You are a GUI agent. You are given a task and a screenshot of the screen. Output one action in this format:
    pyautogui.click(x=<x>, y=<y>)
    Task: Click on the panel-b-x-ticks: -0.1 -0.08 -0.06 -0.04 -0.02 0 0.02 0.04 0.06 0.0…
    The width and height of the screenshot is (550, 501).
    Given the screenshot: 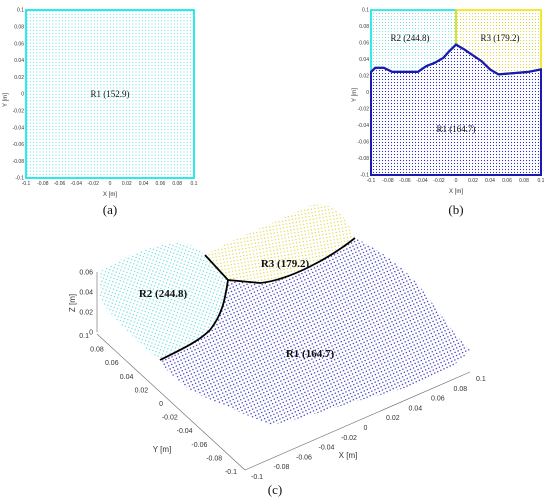 What is the action you would take?
    pyautogui.click(x=456, y=181)
    